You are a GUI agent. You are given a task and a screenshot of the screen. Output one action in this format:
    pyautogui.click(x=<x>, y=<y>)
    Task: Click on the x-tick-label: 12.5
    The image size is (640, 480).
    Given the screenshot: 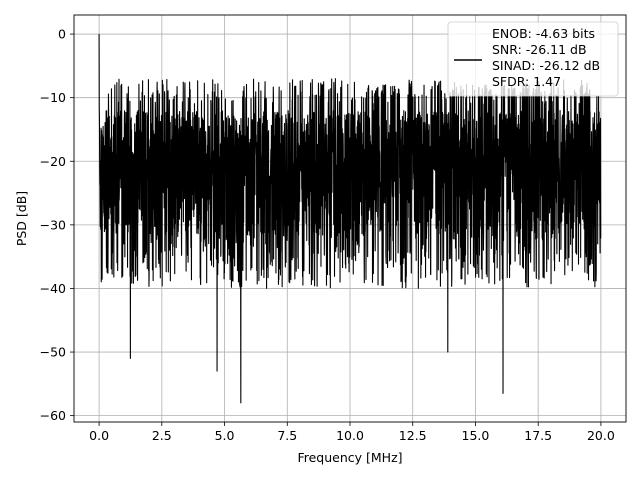 What is the action you would take?
    pyautogui.click(x=413, y=435)
    